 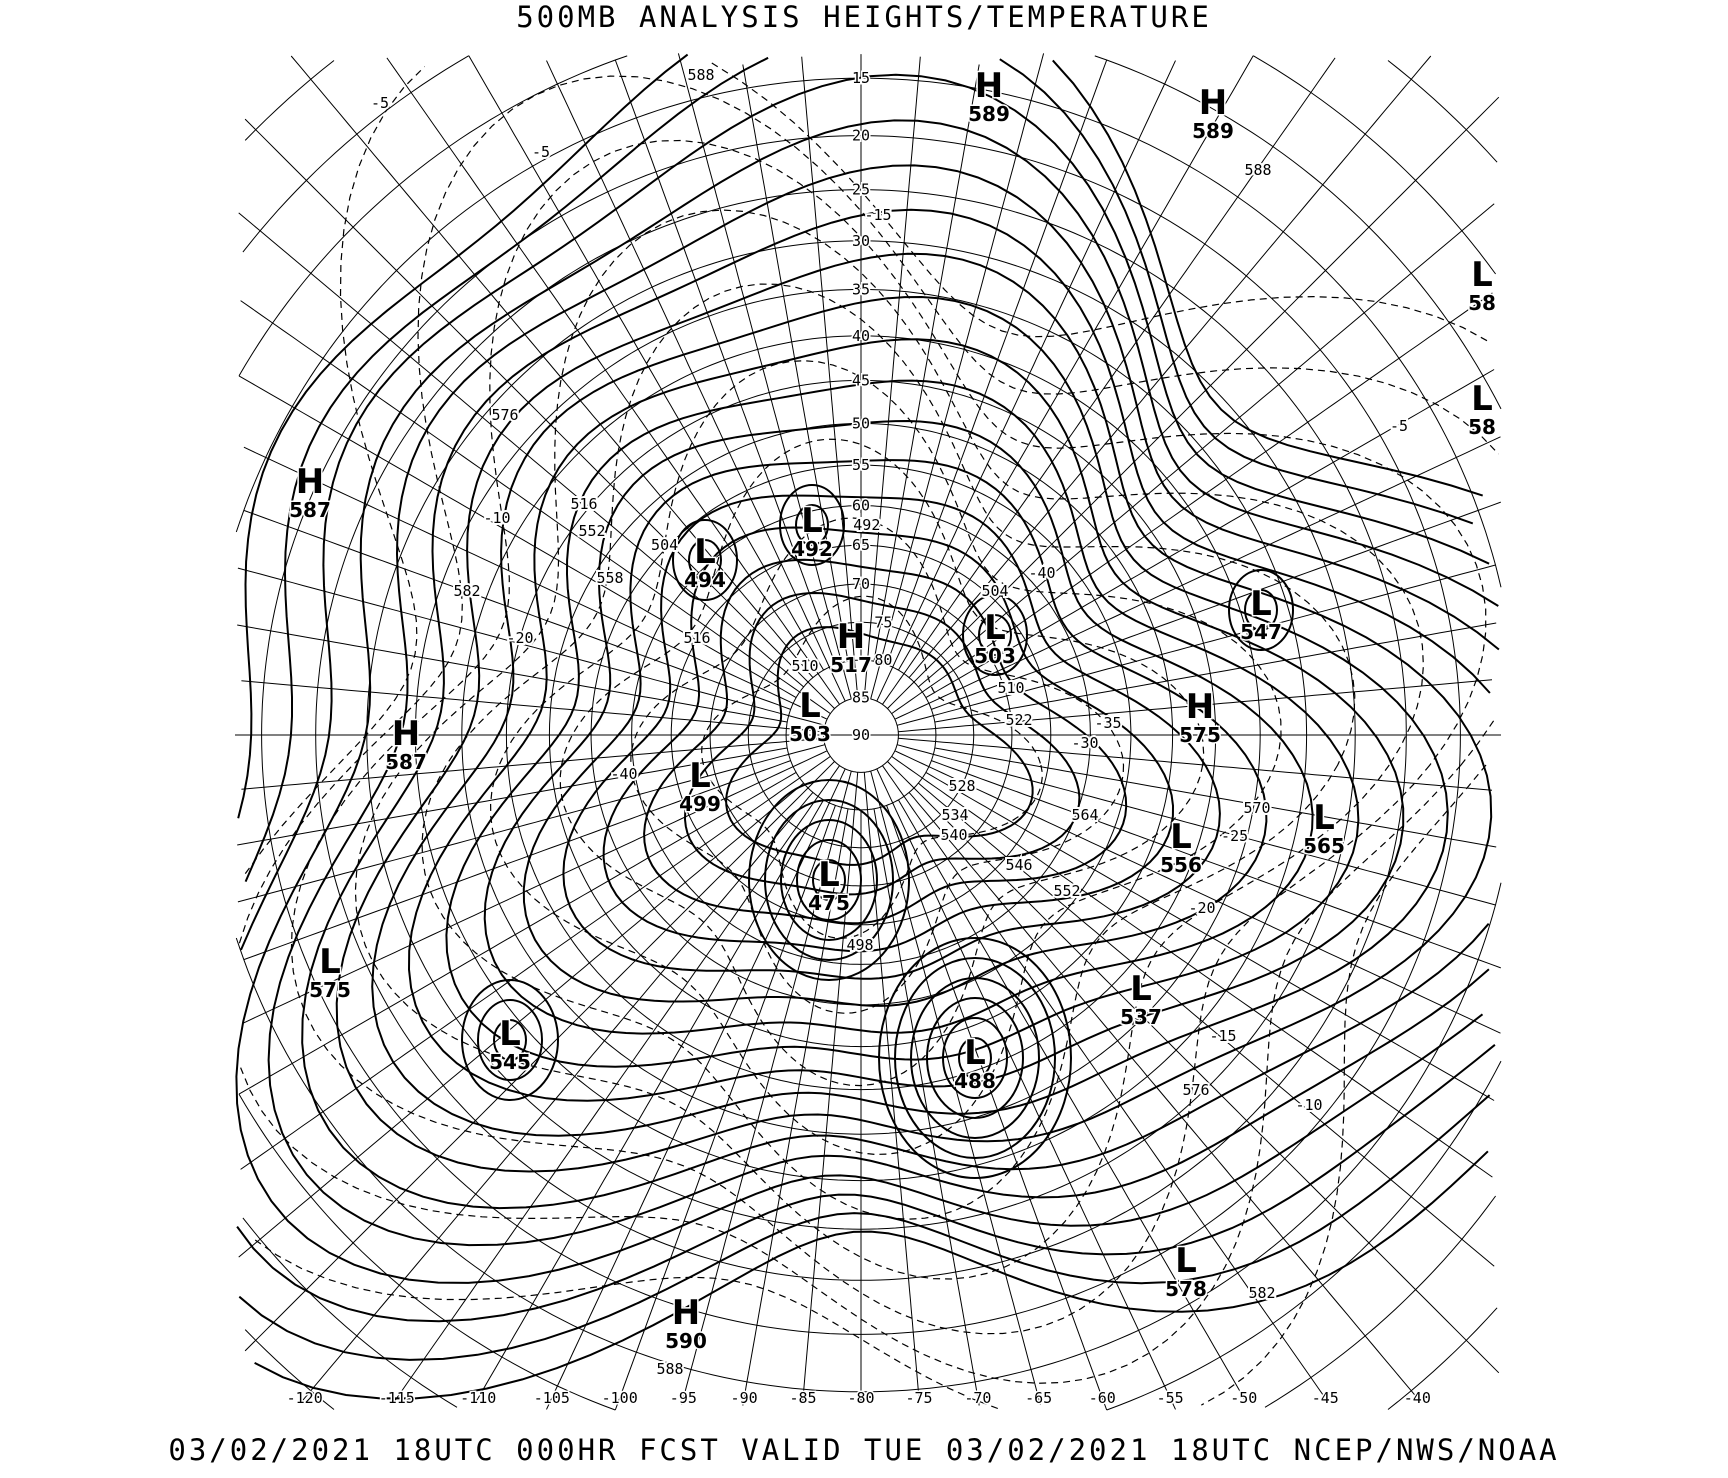 I want to click on longitude-label: -105, so click(x=552, y=1398).